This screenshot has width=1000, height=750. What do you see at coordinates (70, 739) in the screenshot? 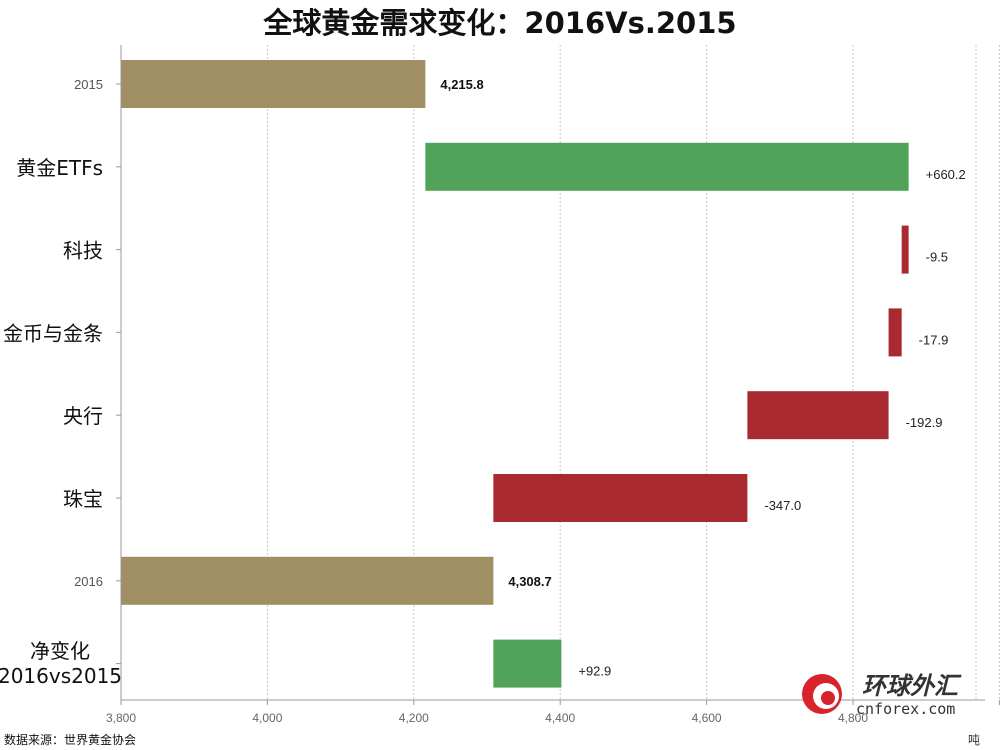
I see `source-note: 数据来源：世界黄金协会` at bounding box center [70, 739].